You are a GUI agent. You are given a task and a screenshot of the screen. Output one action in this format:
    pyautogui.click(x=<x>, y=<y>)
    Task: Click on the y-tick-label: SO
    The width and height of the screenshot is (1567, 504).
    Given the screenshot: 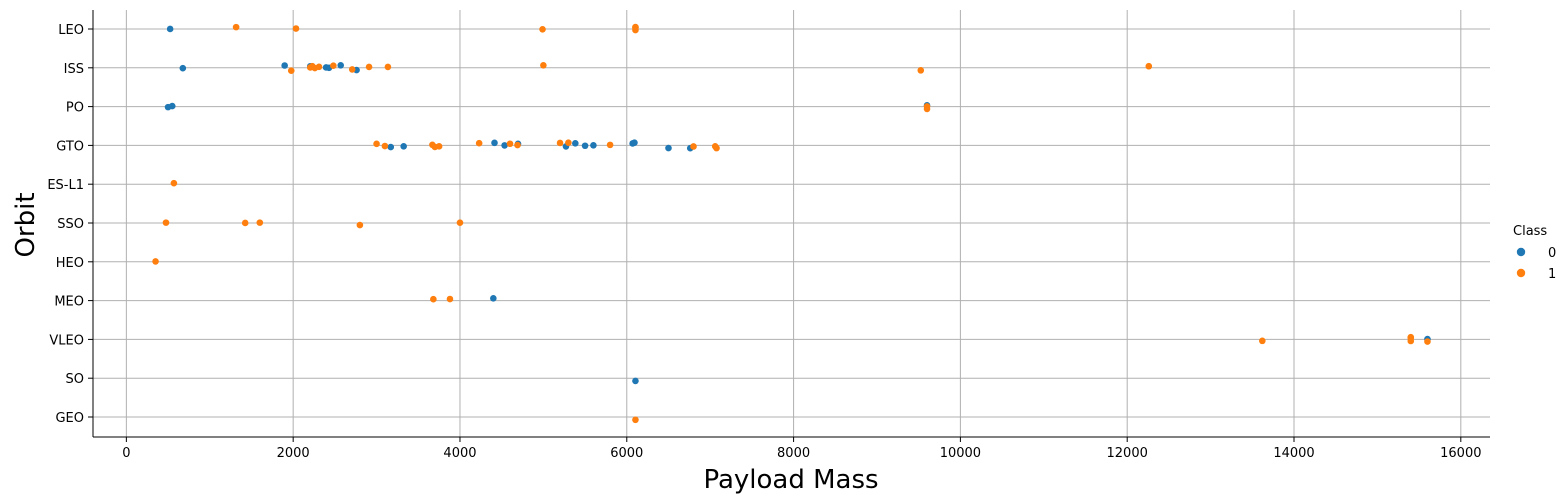 What is the action you would take?
    pyautogui.click(x=75, y=379)
    